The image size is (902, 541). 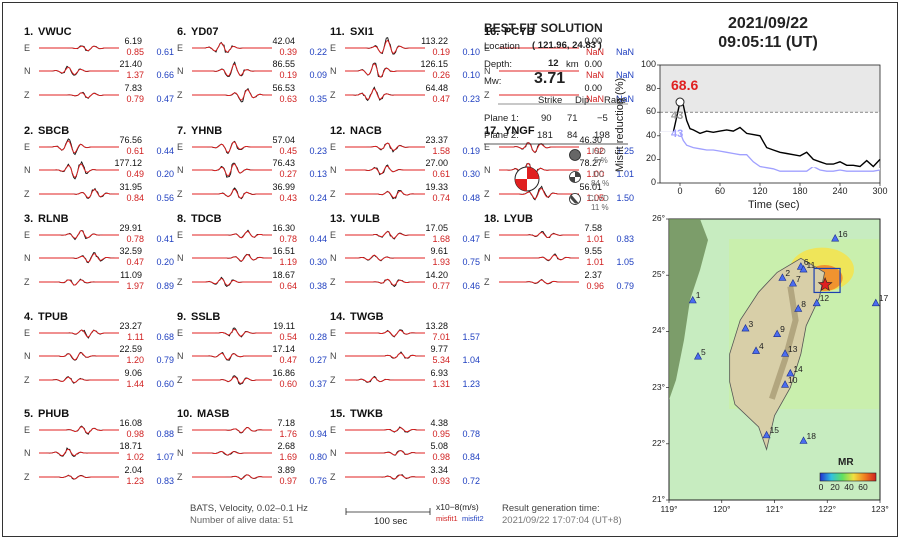 What do you see at coordinates (206, 219) in the screenshot?
I see `station-code: TDCB` at bounding box center [206, 219].